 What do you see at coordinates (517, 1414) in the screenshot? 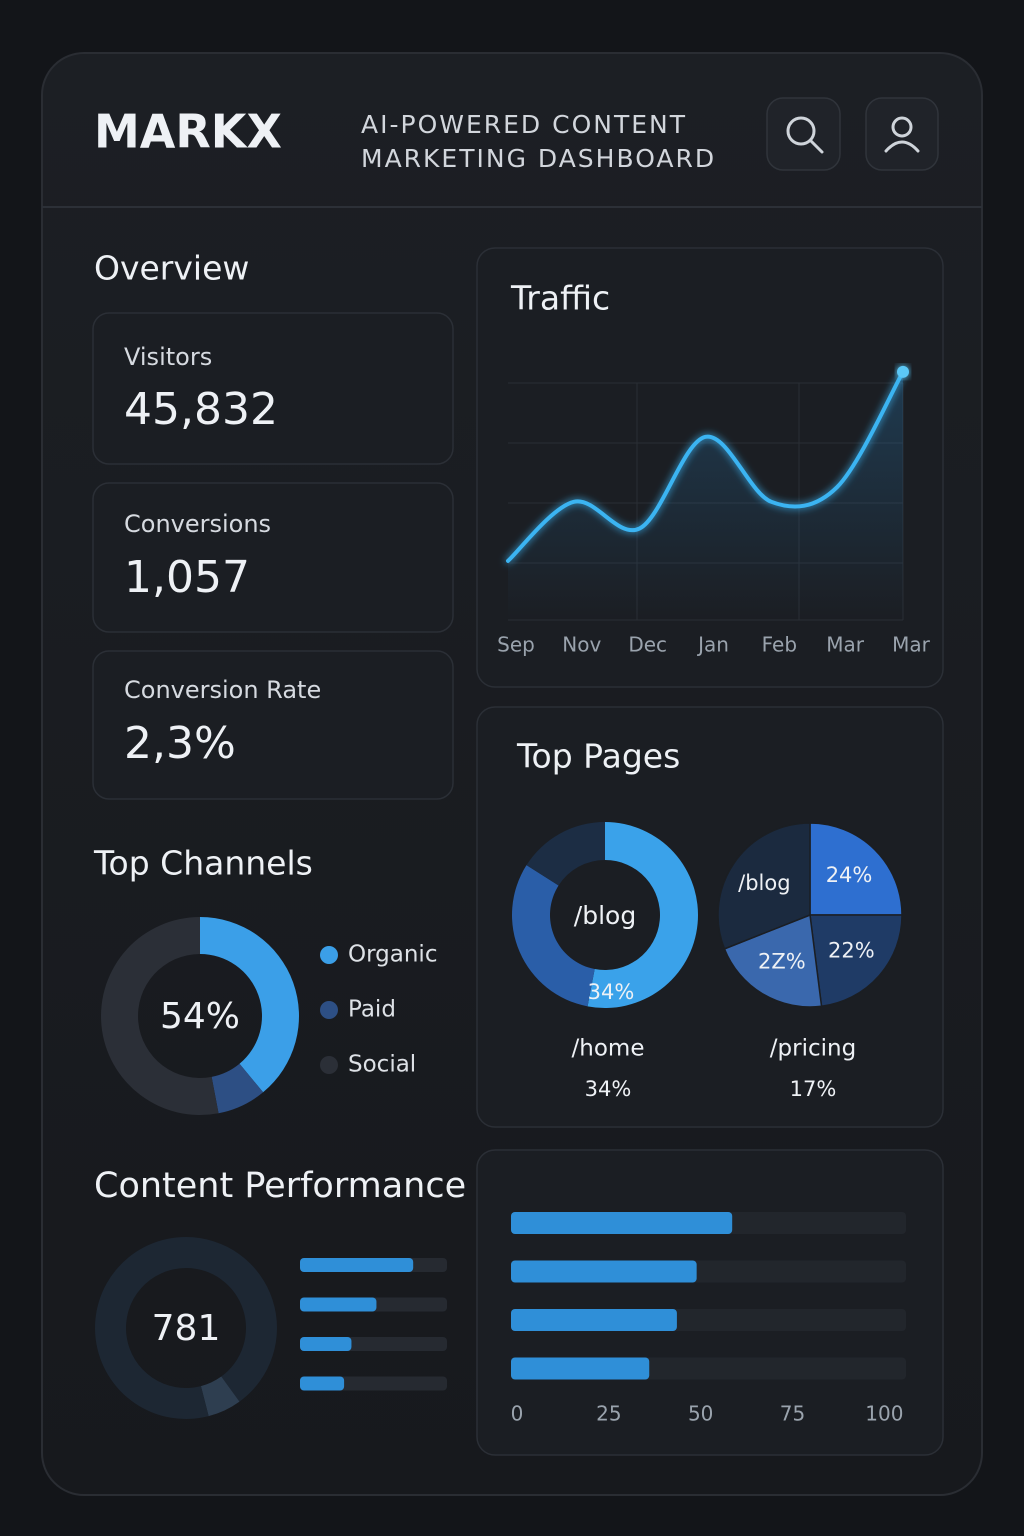
I see `x-tick-label: 0` at bounding box center [517, 1414].